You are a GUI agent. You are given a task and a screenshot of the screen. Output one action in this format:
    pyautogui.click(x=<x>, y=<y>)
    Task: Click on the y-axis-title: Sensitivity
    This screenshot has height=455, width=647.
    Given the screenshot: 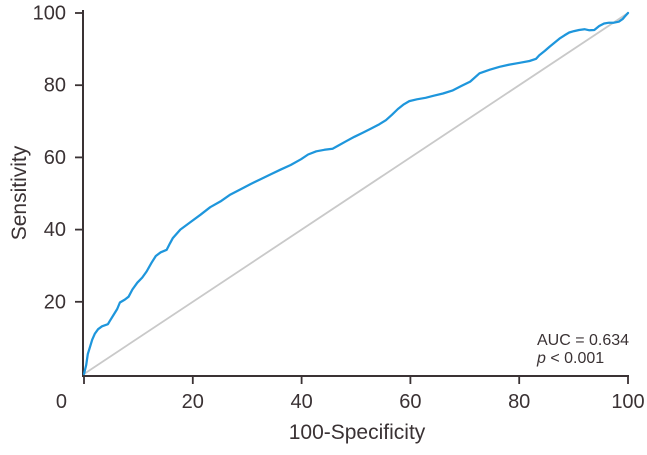 What is the action you would take?
    pyautogui.click(x=19, y=192)
    